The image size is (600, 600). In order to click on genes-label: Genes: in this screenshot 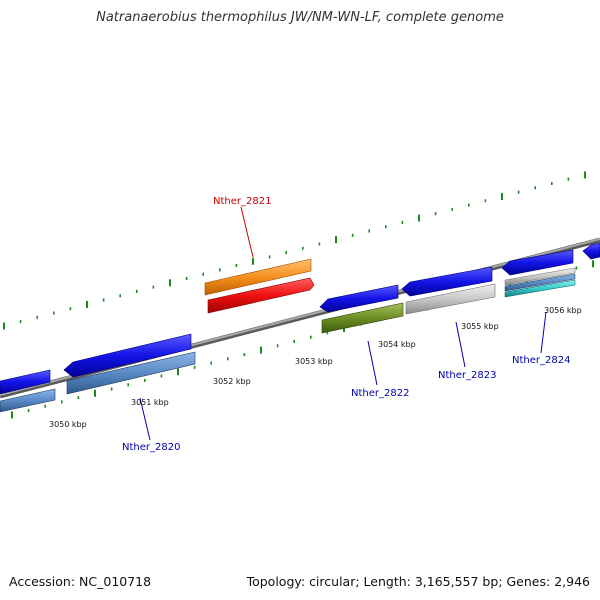, I will do `click(528, 581)`.